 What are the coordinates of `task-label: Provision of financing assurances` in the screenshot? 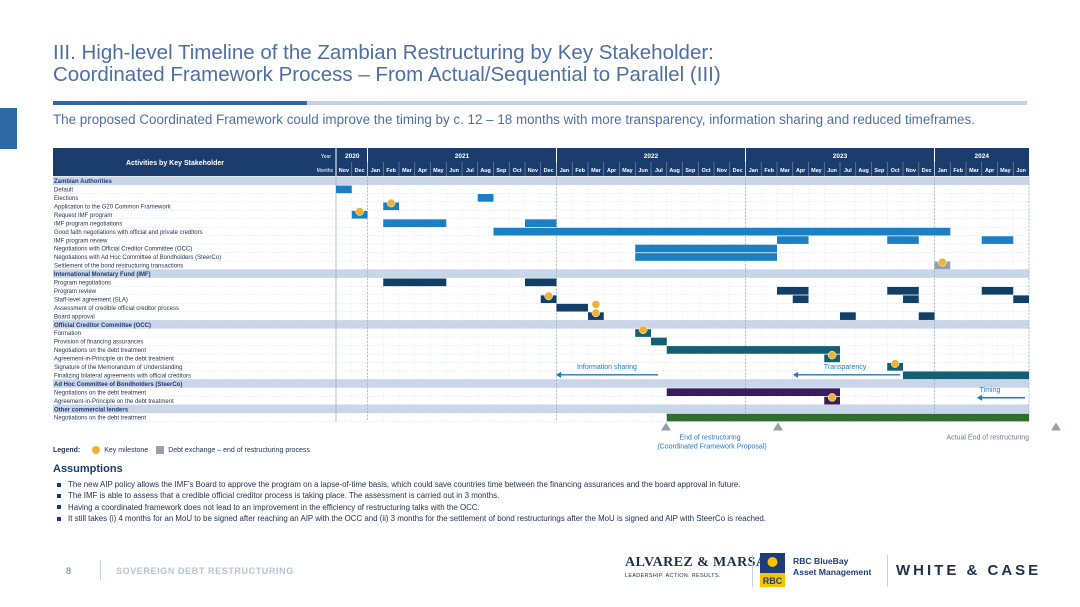 It's located at (98, 343).